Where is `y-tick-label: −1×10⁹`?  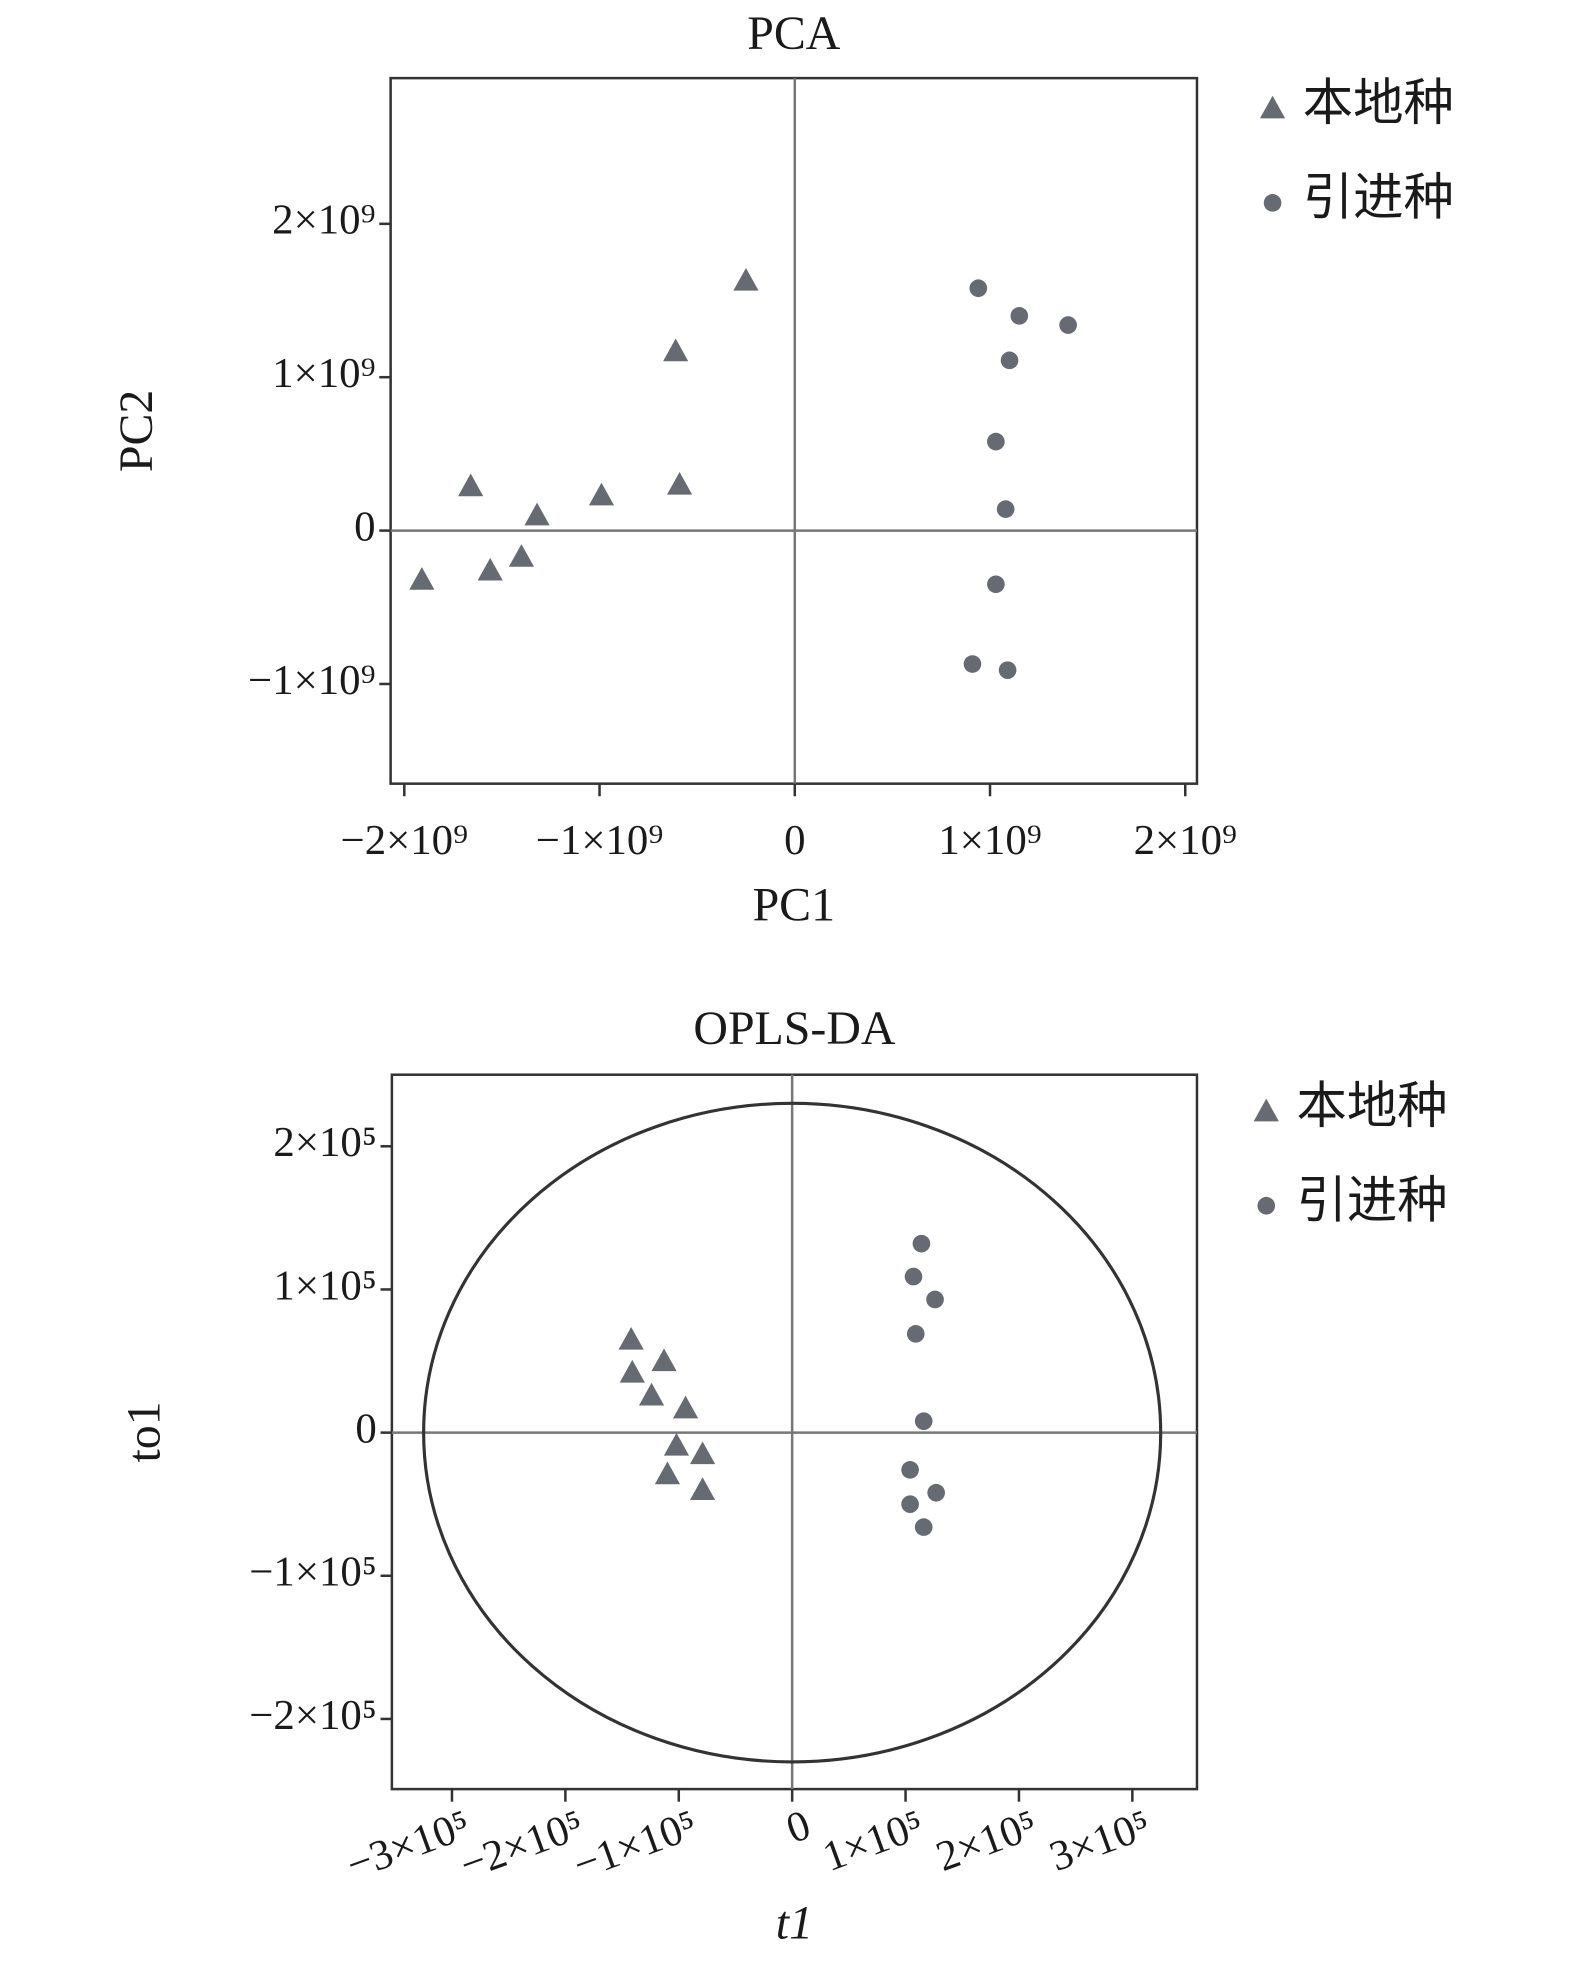
y-tick-label: −1×10⁹ is located at coordinates (311, 680).